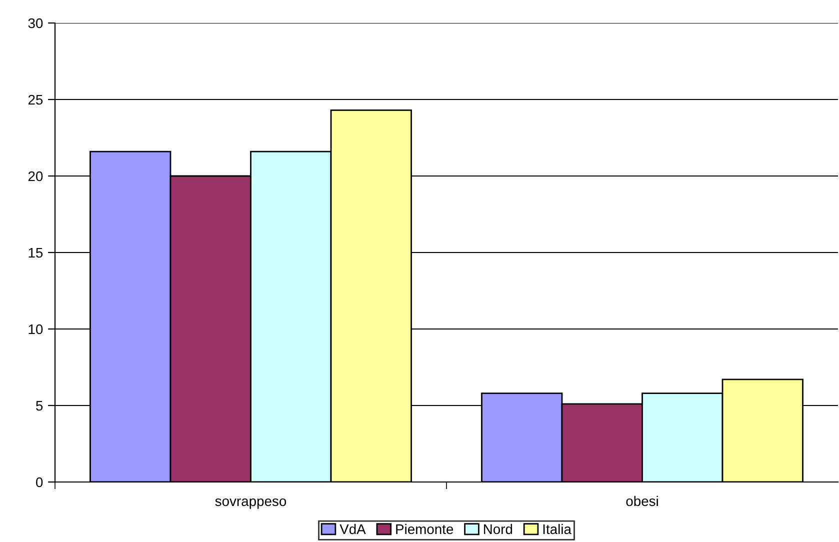 The image size is (839, 542). Describe the element at coordinates (35, 176) in the screenshot. I see `y-tick-label: 20` at that location.